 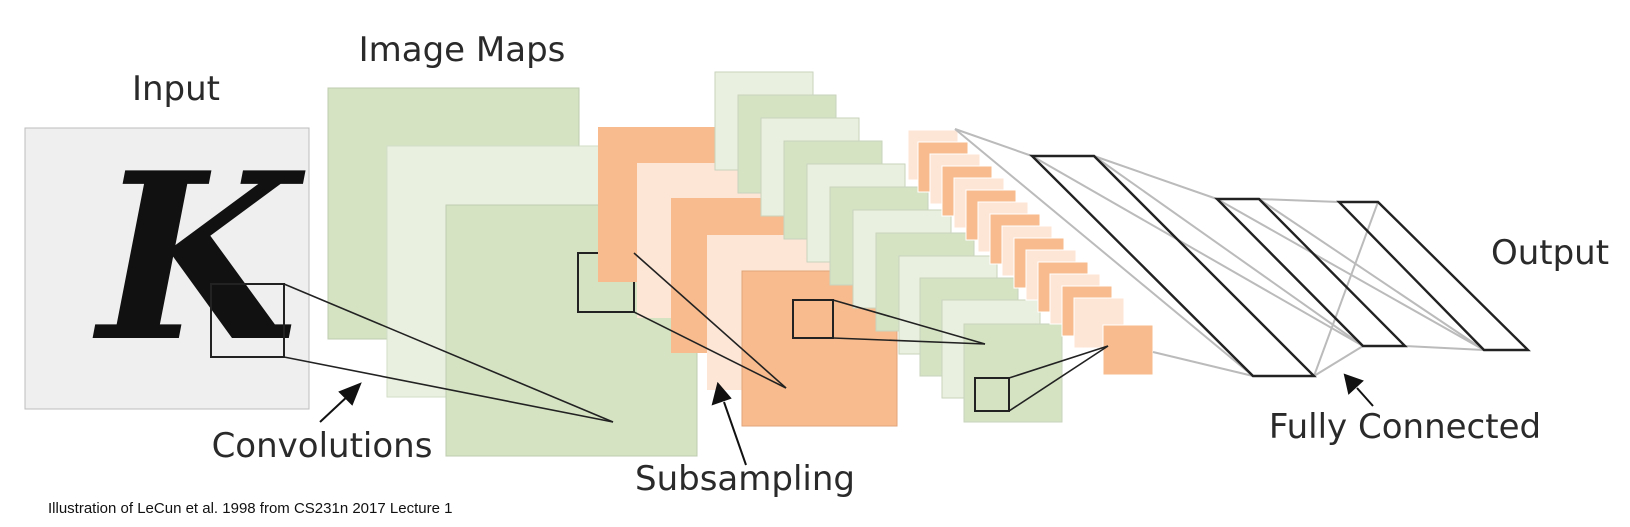 What do you see at coordinates (992, 394) in the screenshot?
I see `c3-receptive-field` at bounding box center [992, 394].